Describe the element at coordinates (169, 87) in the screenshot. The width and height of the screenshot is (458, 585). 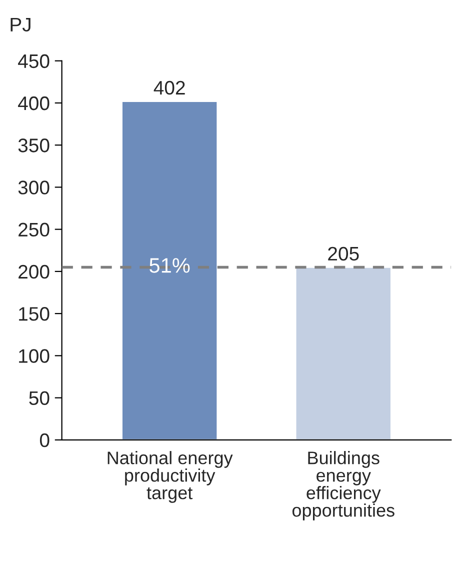
I see `data-label: 402` at that location.